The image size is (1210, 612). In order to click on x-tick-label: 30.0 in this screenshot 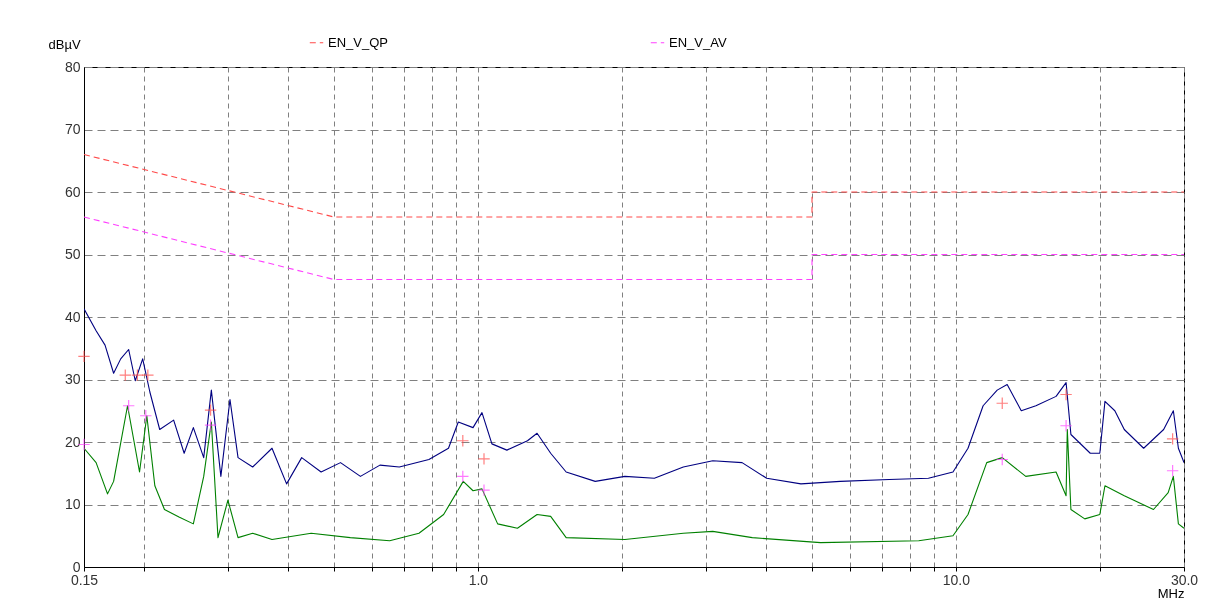, I will do `click(1184, 579)`.